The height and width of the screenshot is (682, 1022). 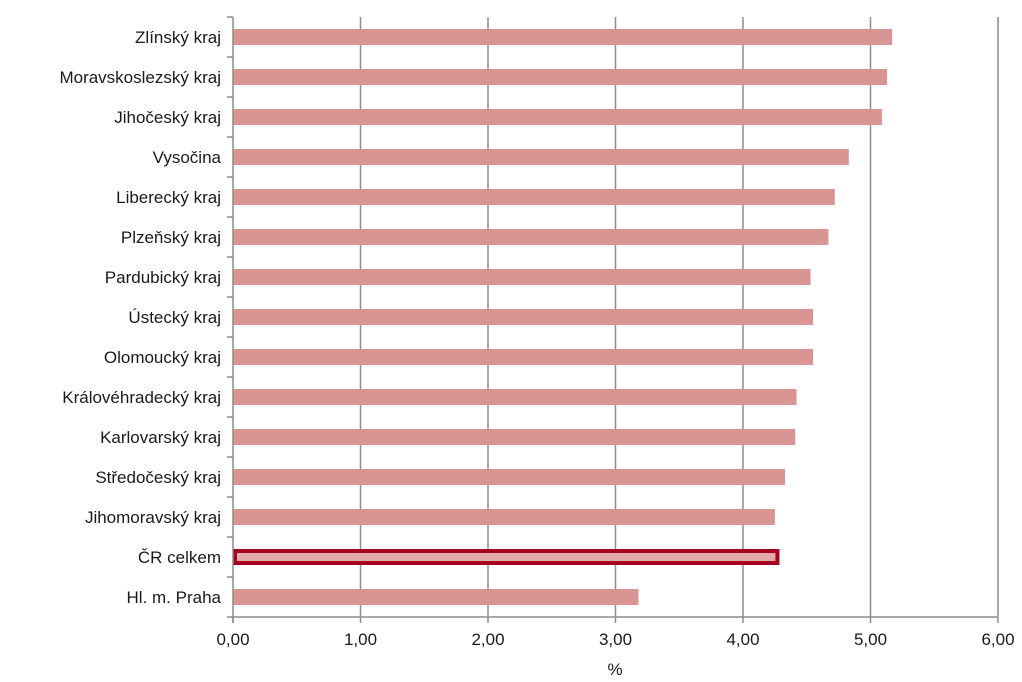 What do you see at coordinates (870, 639) in the screenshot?
I see `x-tick-label: 5,00` at bounding box center [870, 639].